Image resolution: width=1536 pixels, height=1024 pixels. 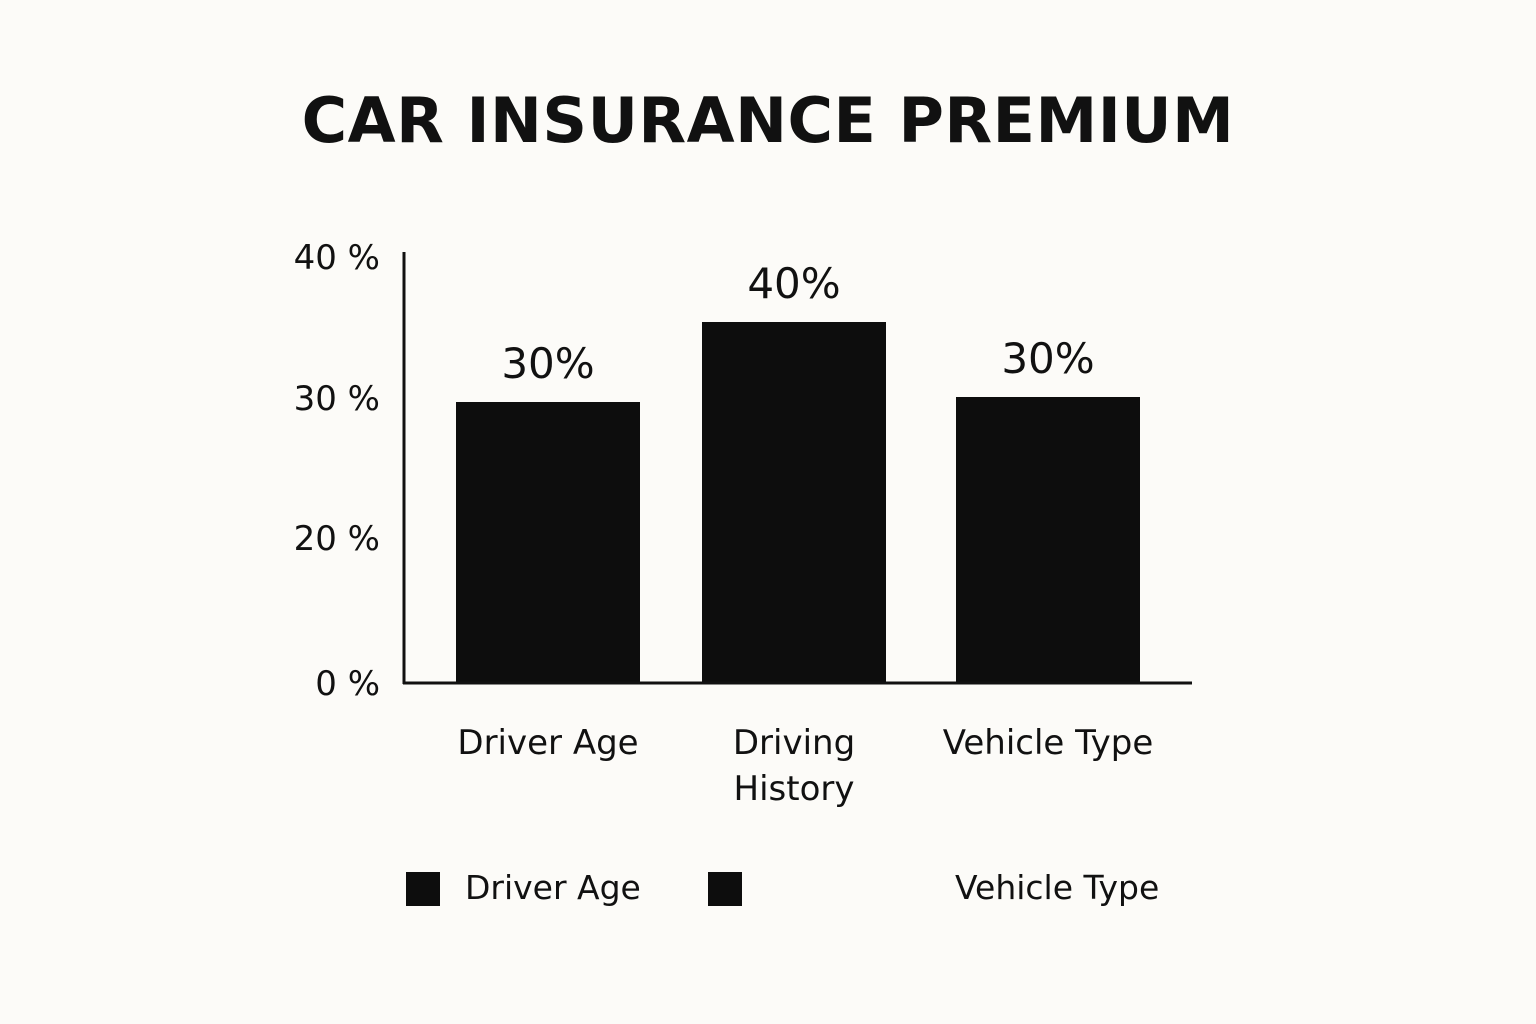 I want to click on x-tick-label-driving-history: Driving History, so click(x=794, y=766).